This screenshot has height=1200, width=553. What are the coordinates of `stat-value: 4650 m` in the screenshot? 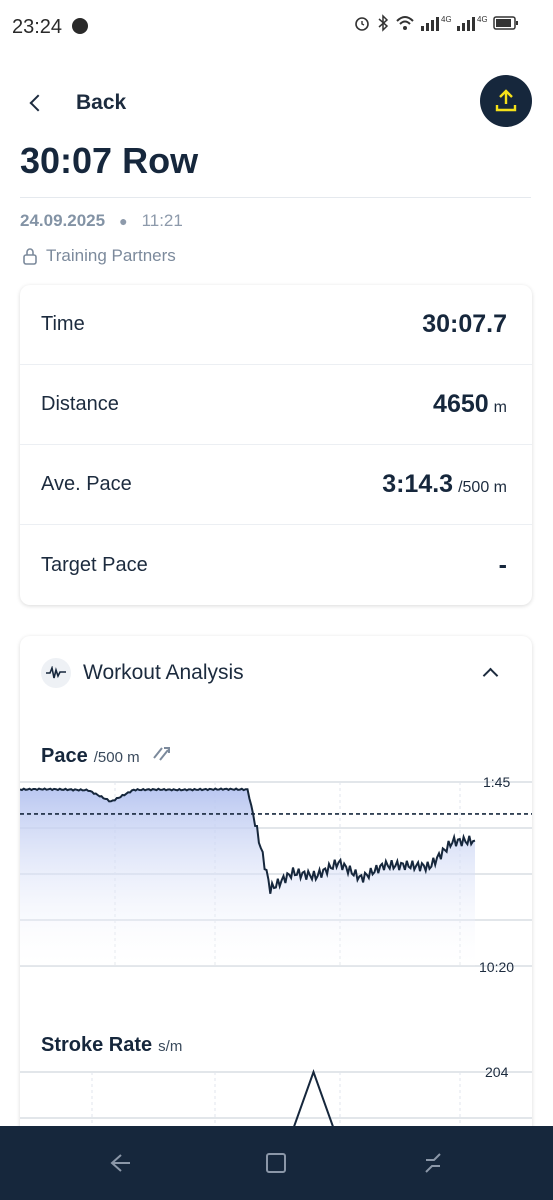 It's located at (470, 404).